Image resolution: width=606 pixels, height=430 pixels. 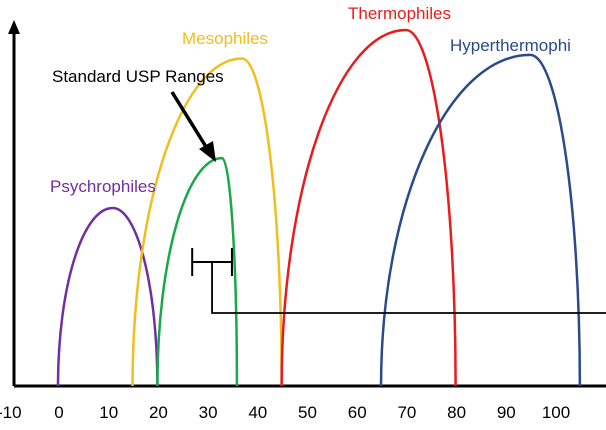 I want to click on usp-arrow-head, so click(x=207, y=151).